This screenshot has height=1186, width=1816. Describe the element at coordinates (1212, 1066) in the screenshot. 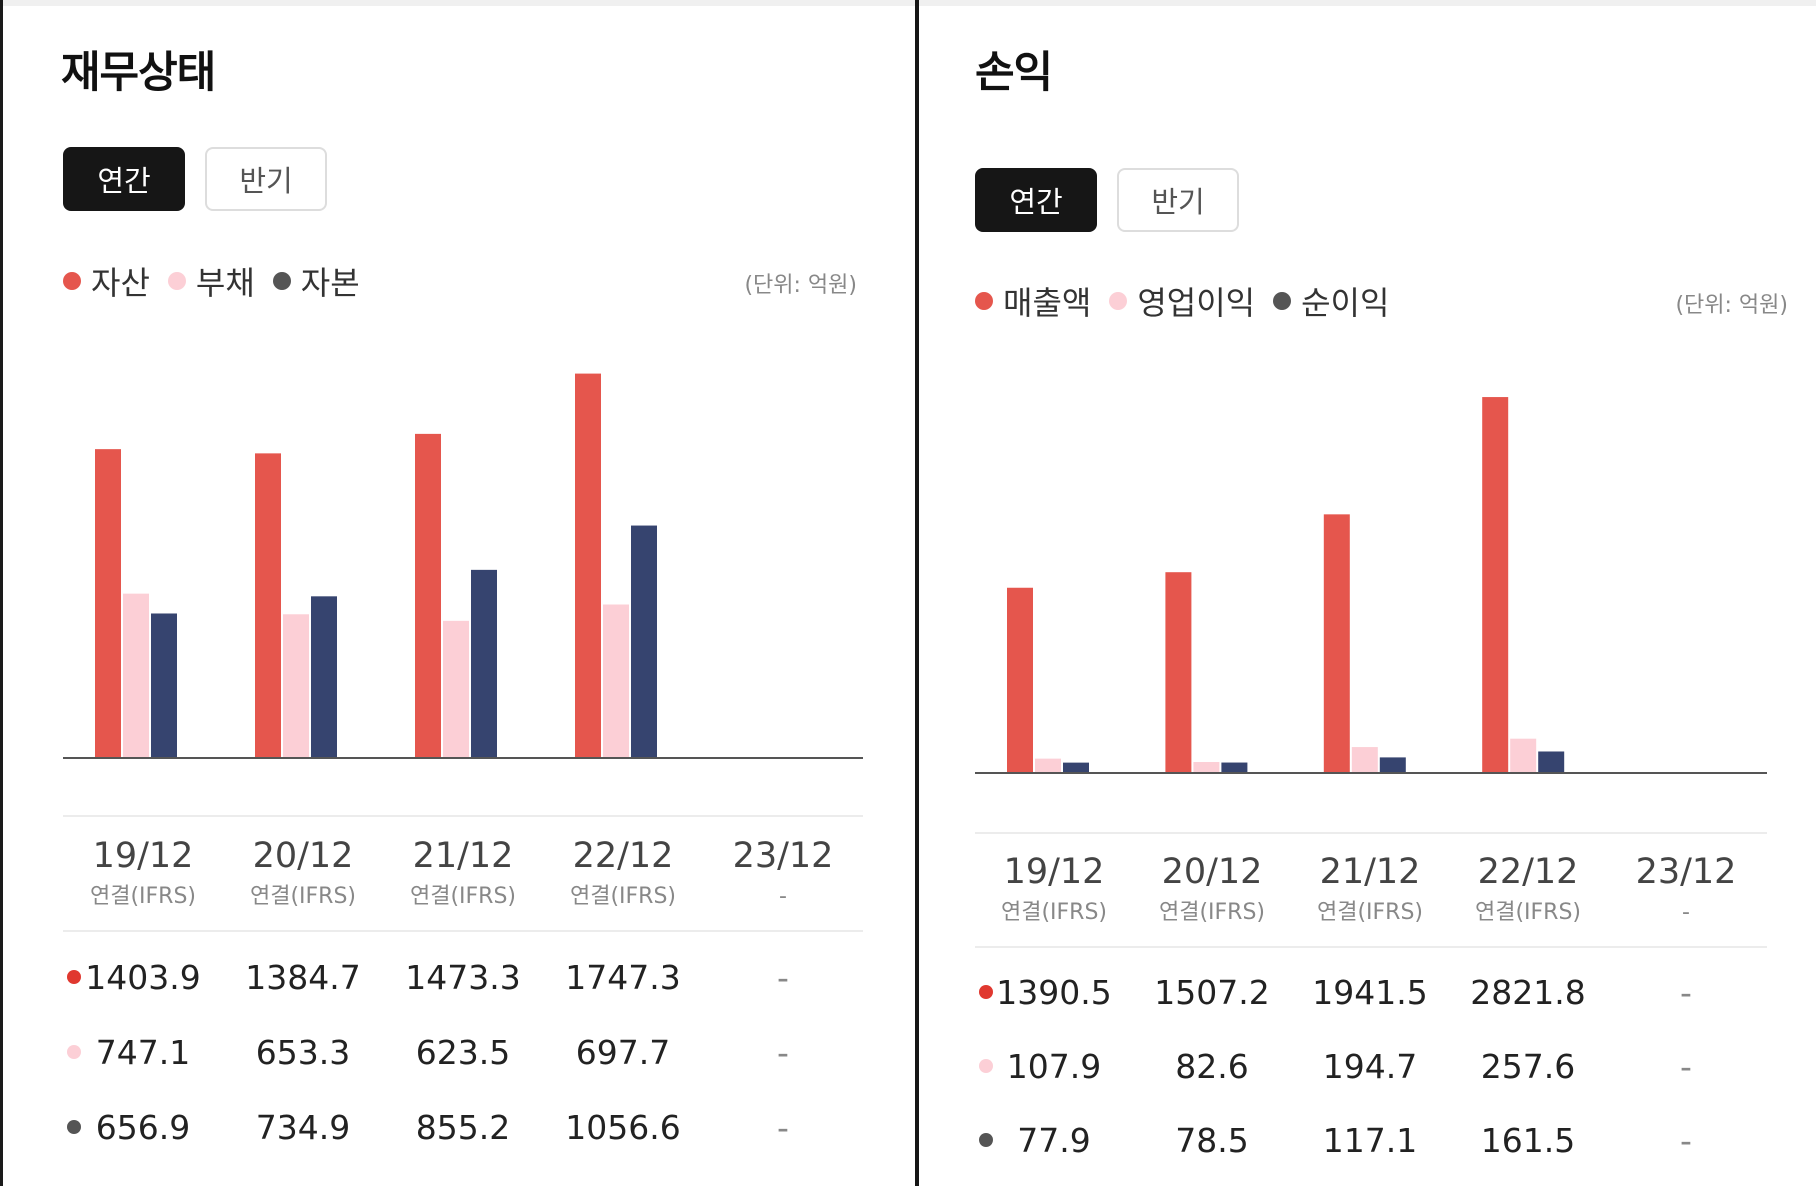

I see `data-value: 82.6` at that location.